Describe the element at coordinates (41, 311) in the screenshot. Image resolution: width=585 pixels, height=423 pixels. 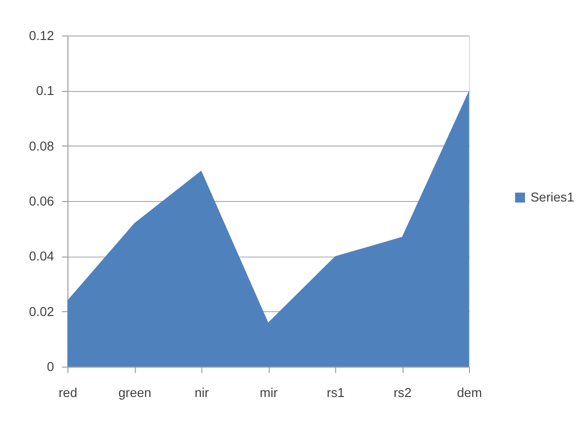
I see `y-tick-label: 0.02` at that location.